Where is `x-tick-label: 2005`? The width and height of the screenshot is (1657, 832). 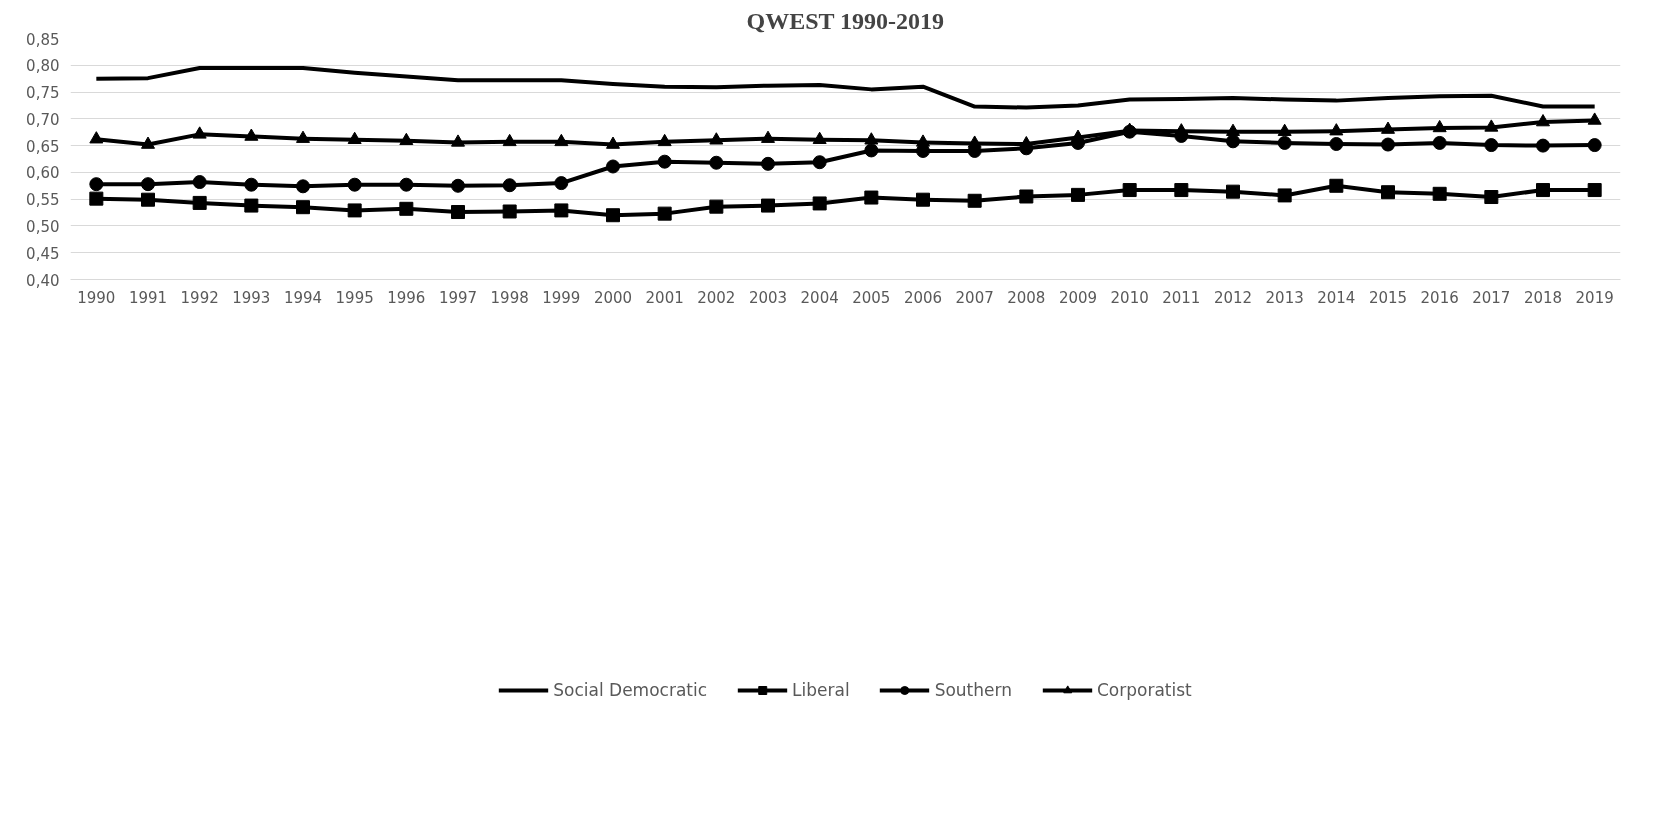
x-tick-label: 2005 is located at coordinates (871, 297).